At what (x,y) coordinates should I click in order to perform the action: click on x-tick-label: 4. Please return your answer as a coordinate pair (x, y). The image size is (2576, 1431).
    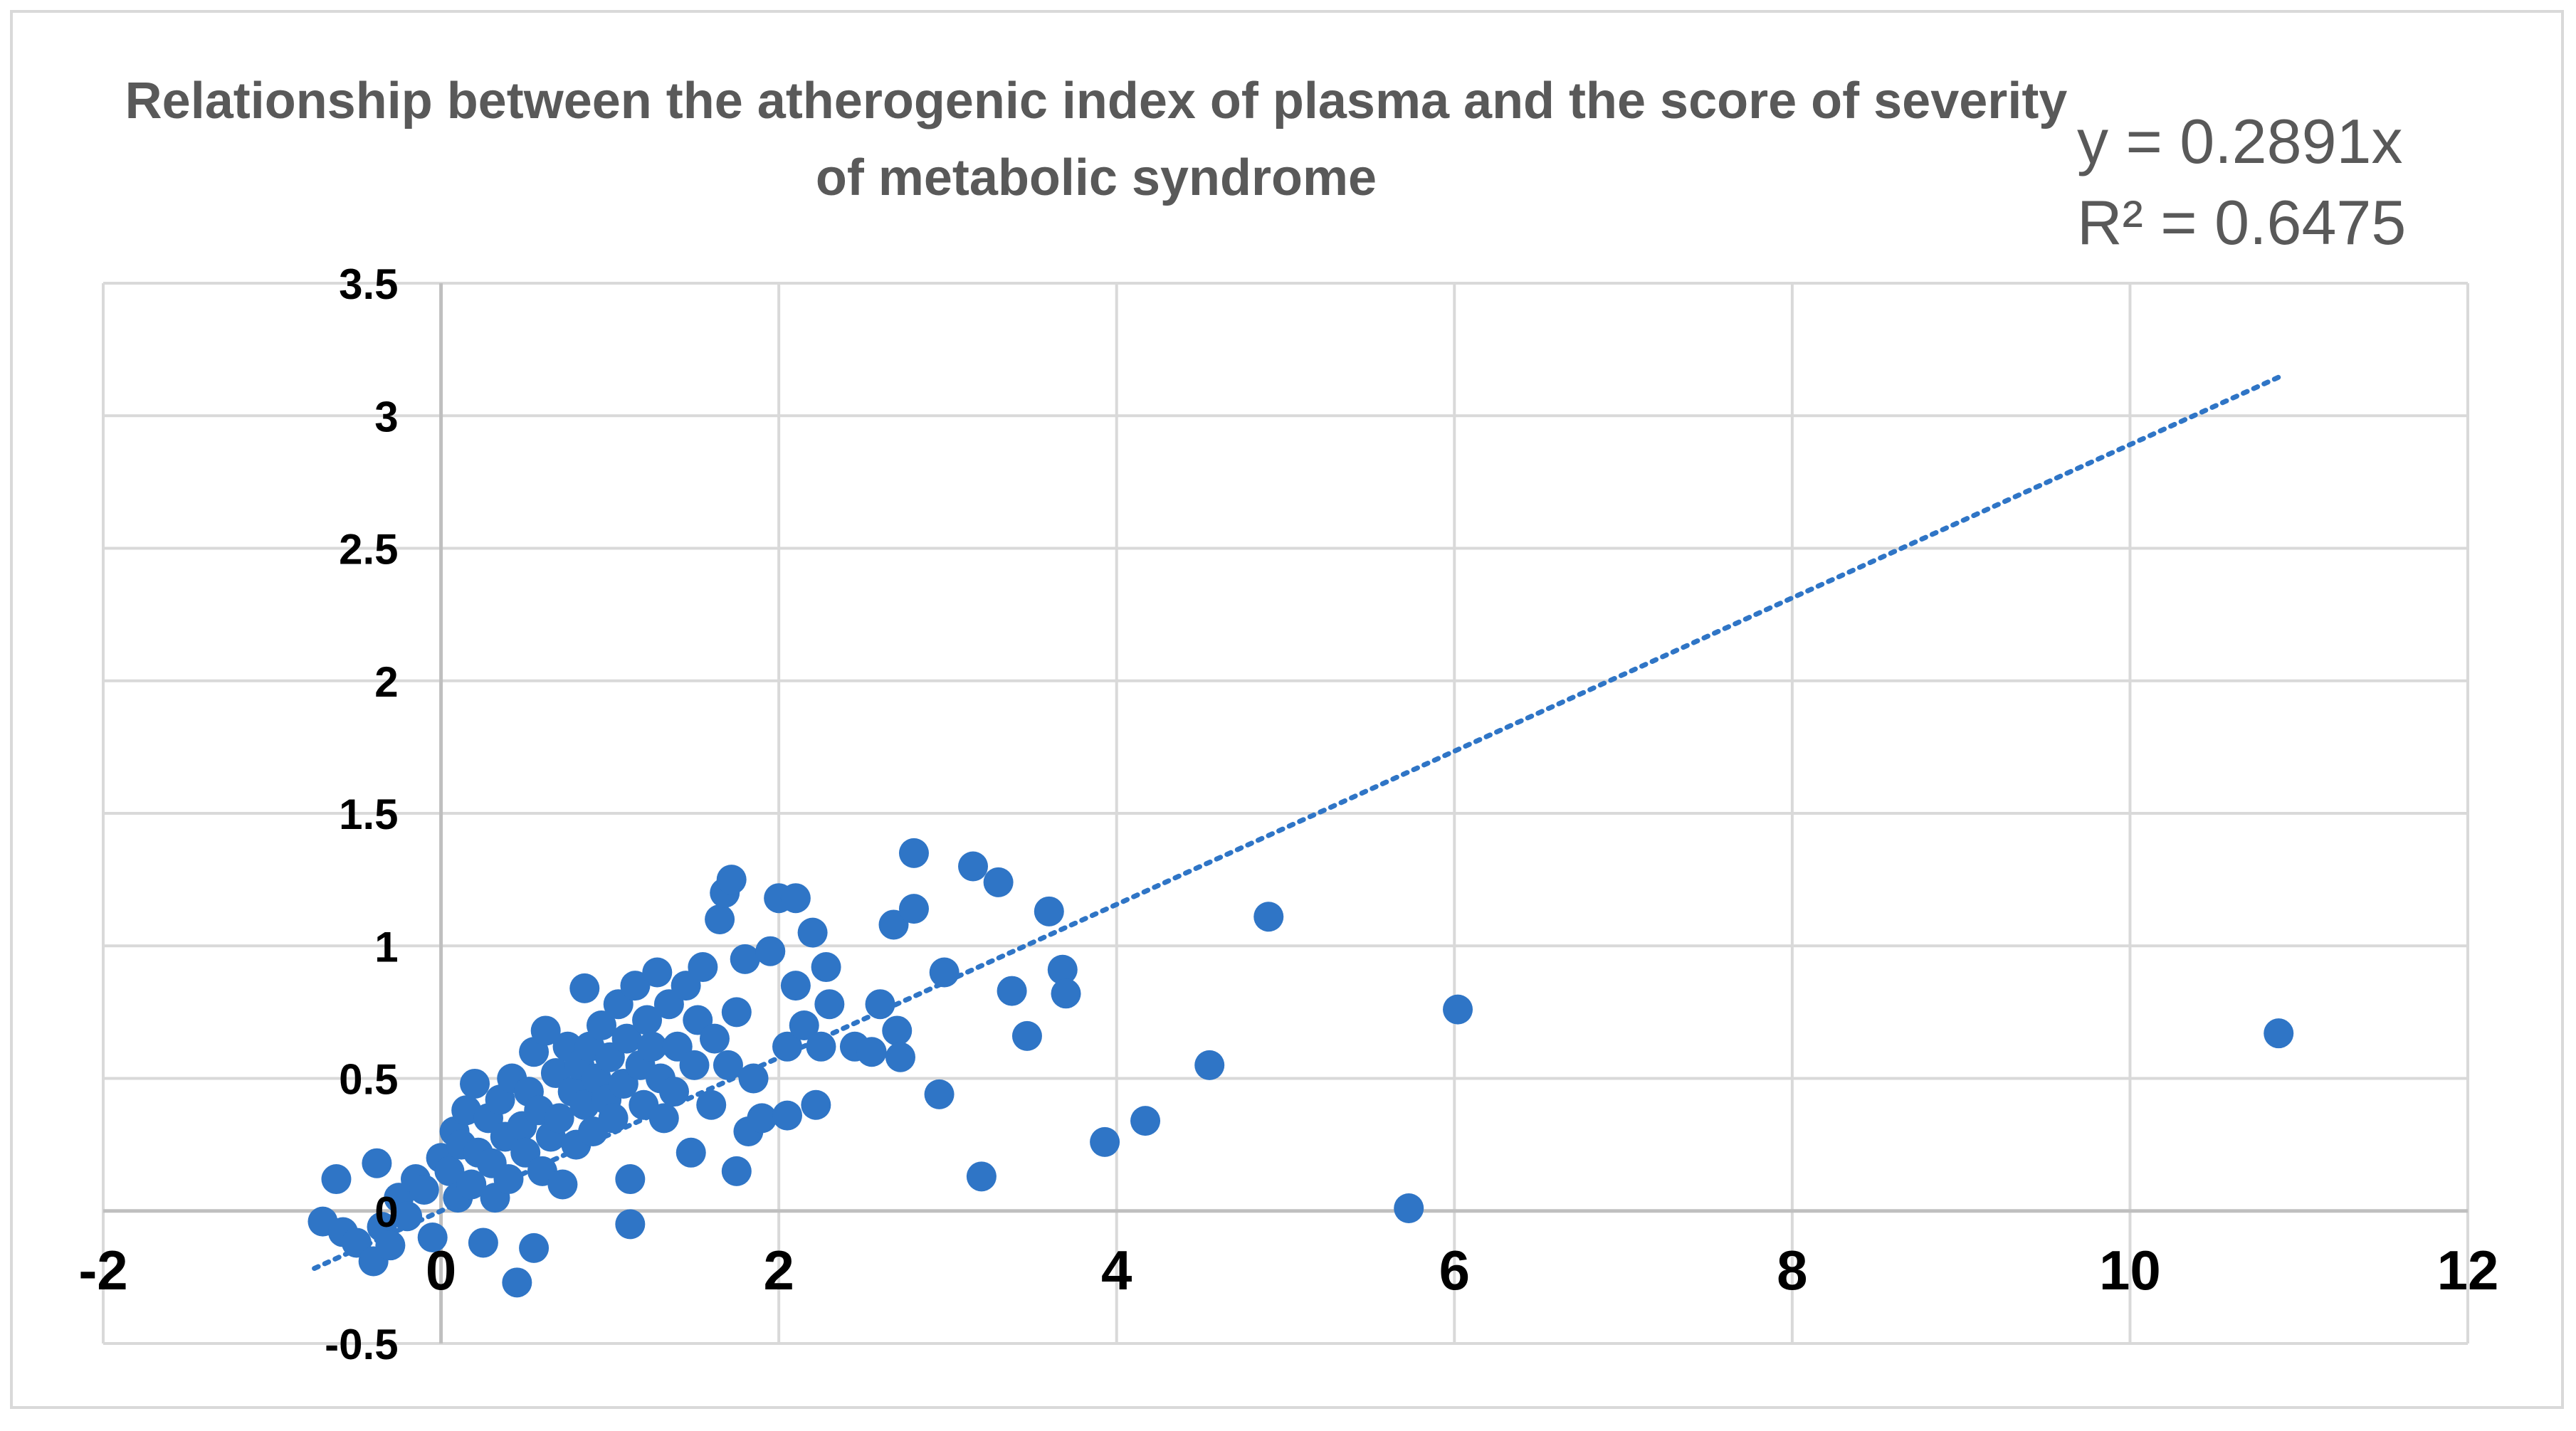
    Looking at the image, I should click on (1117, 1270).